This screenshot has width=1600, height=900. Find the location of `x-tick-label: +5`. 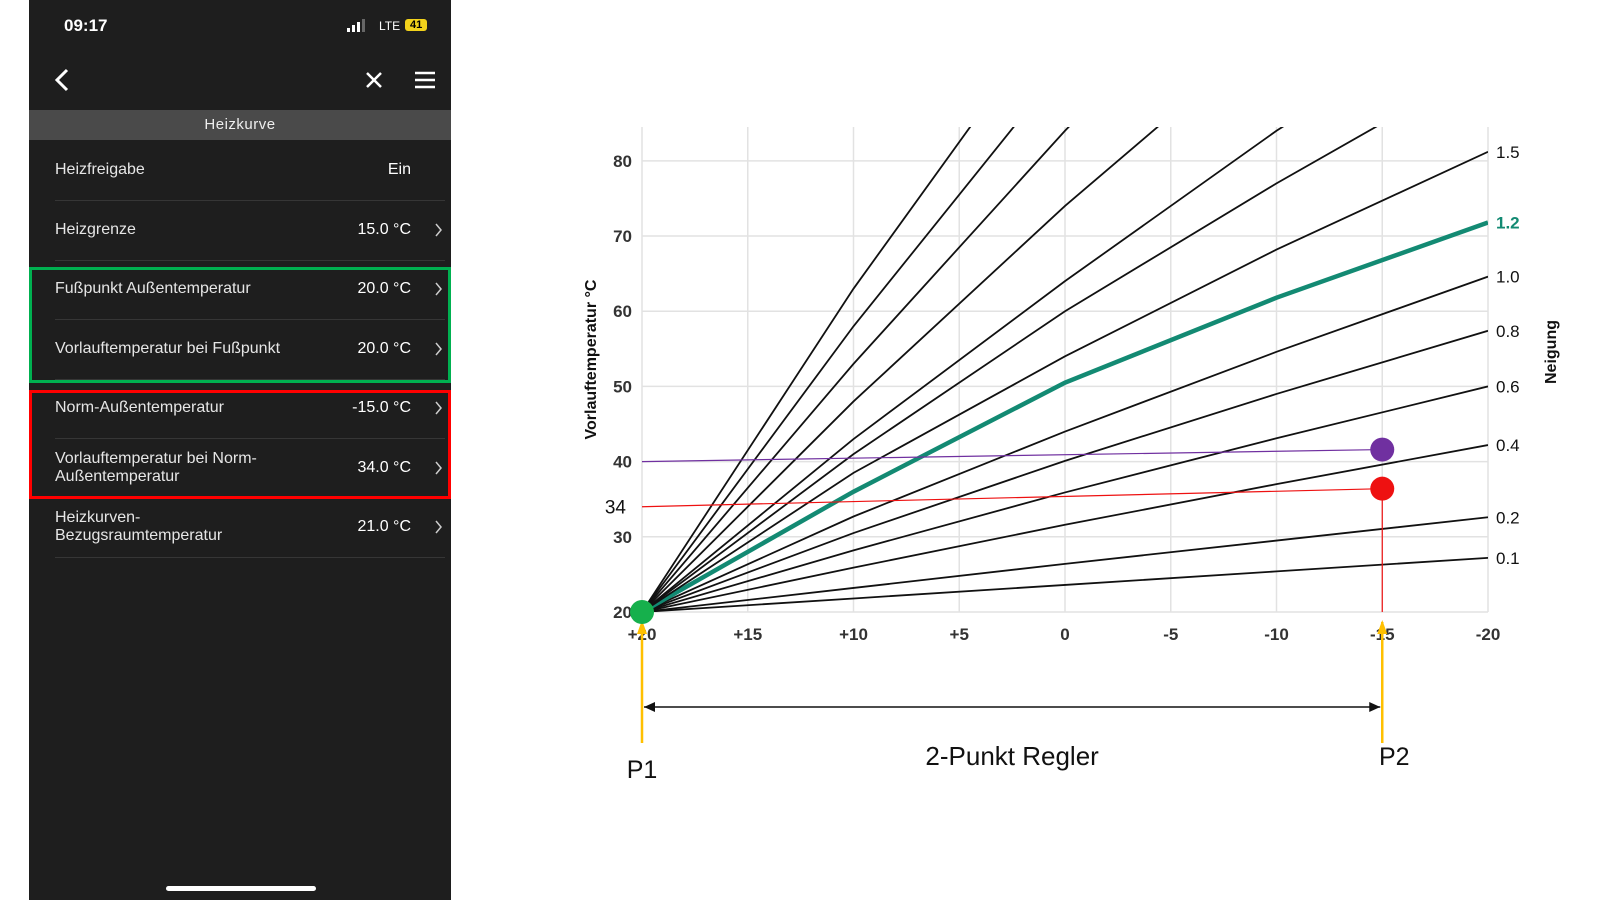

x-tick-label: +5 is located at coordinates (959, 634).